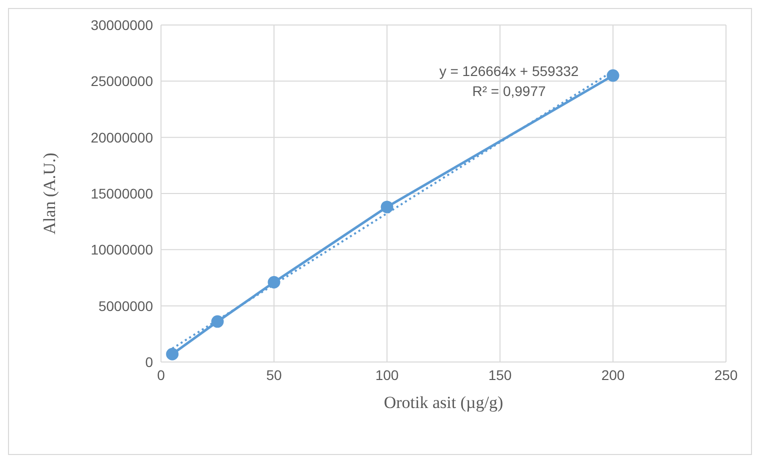  Describe the element at coordinates (444, 402) in the screenshot. I see `x-axis-title: Orotik asit (µg/g)` at that location.